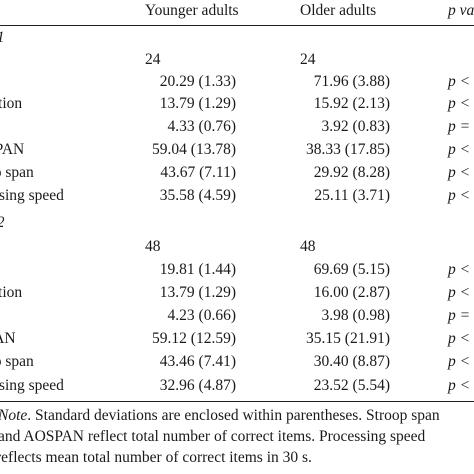 Image resolution: width=474 pixels, height=474 pixels. What do you see at coordinates (355, 315) in the screenshot?
I see `older-value: 3.98 (0.98)` at bounding box center [355, 315].